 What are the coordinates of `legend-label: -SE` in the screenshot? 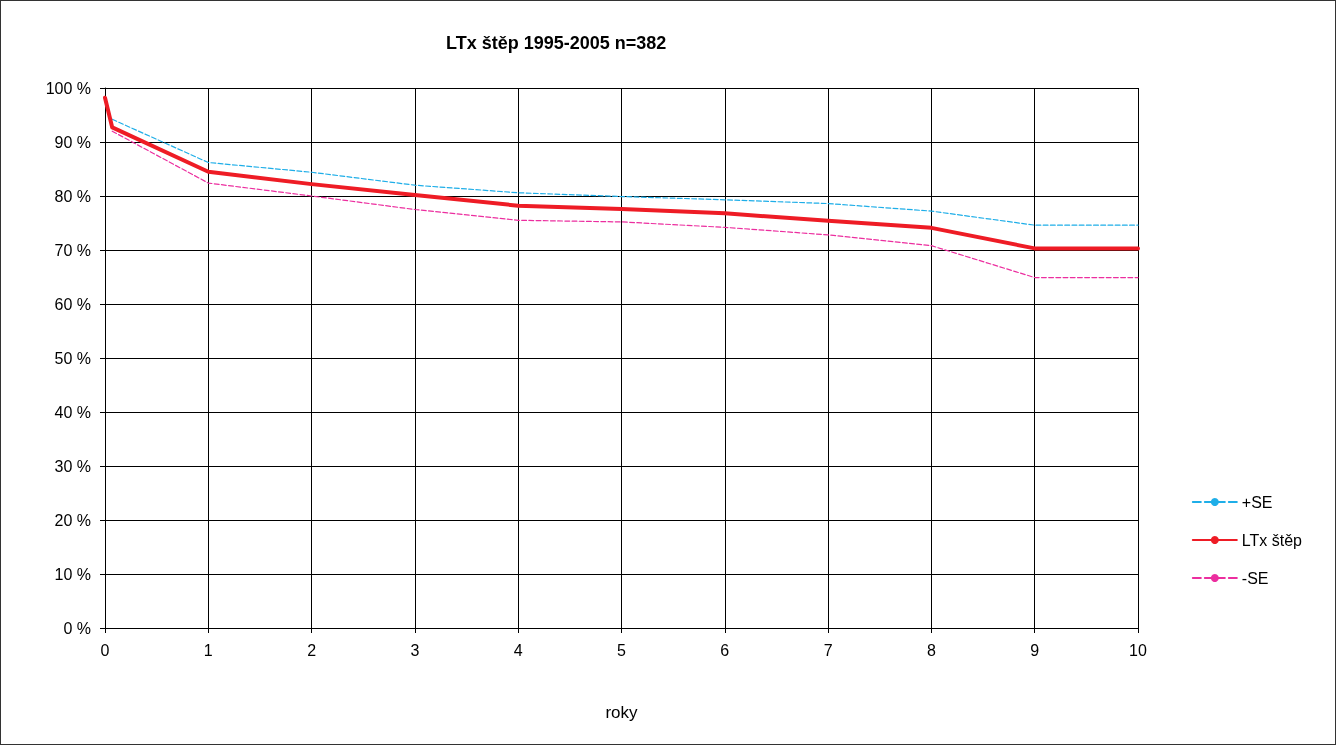 It's located at (1255, 578).